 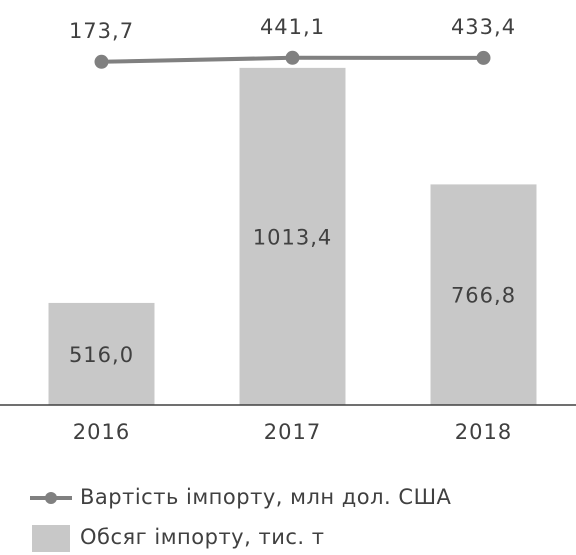 What do you see at coordinates (266, 497) in the screenshot?
I see `legend-label: Вартість імпорту, млн дол. США` at bounding box center [266, 497].